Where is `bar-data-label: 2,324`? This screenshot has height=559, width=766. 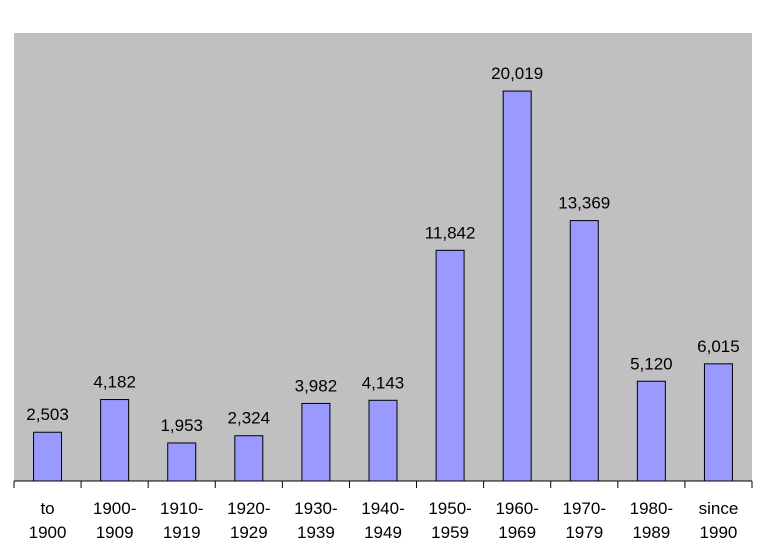
bar-data-label: 2,324 is located at coordinates (249, 418).